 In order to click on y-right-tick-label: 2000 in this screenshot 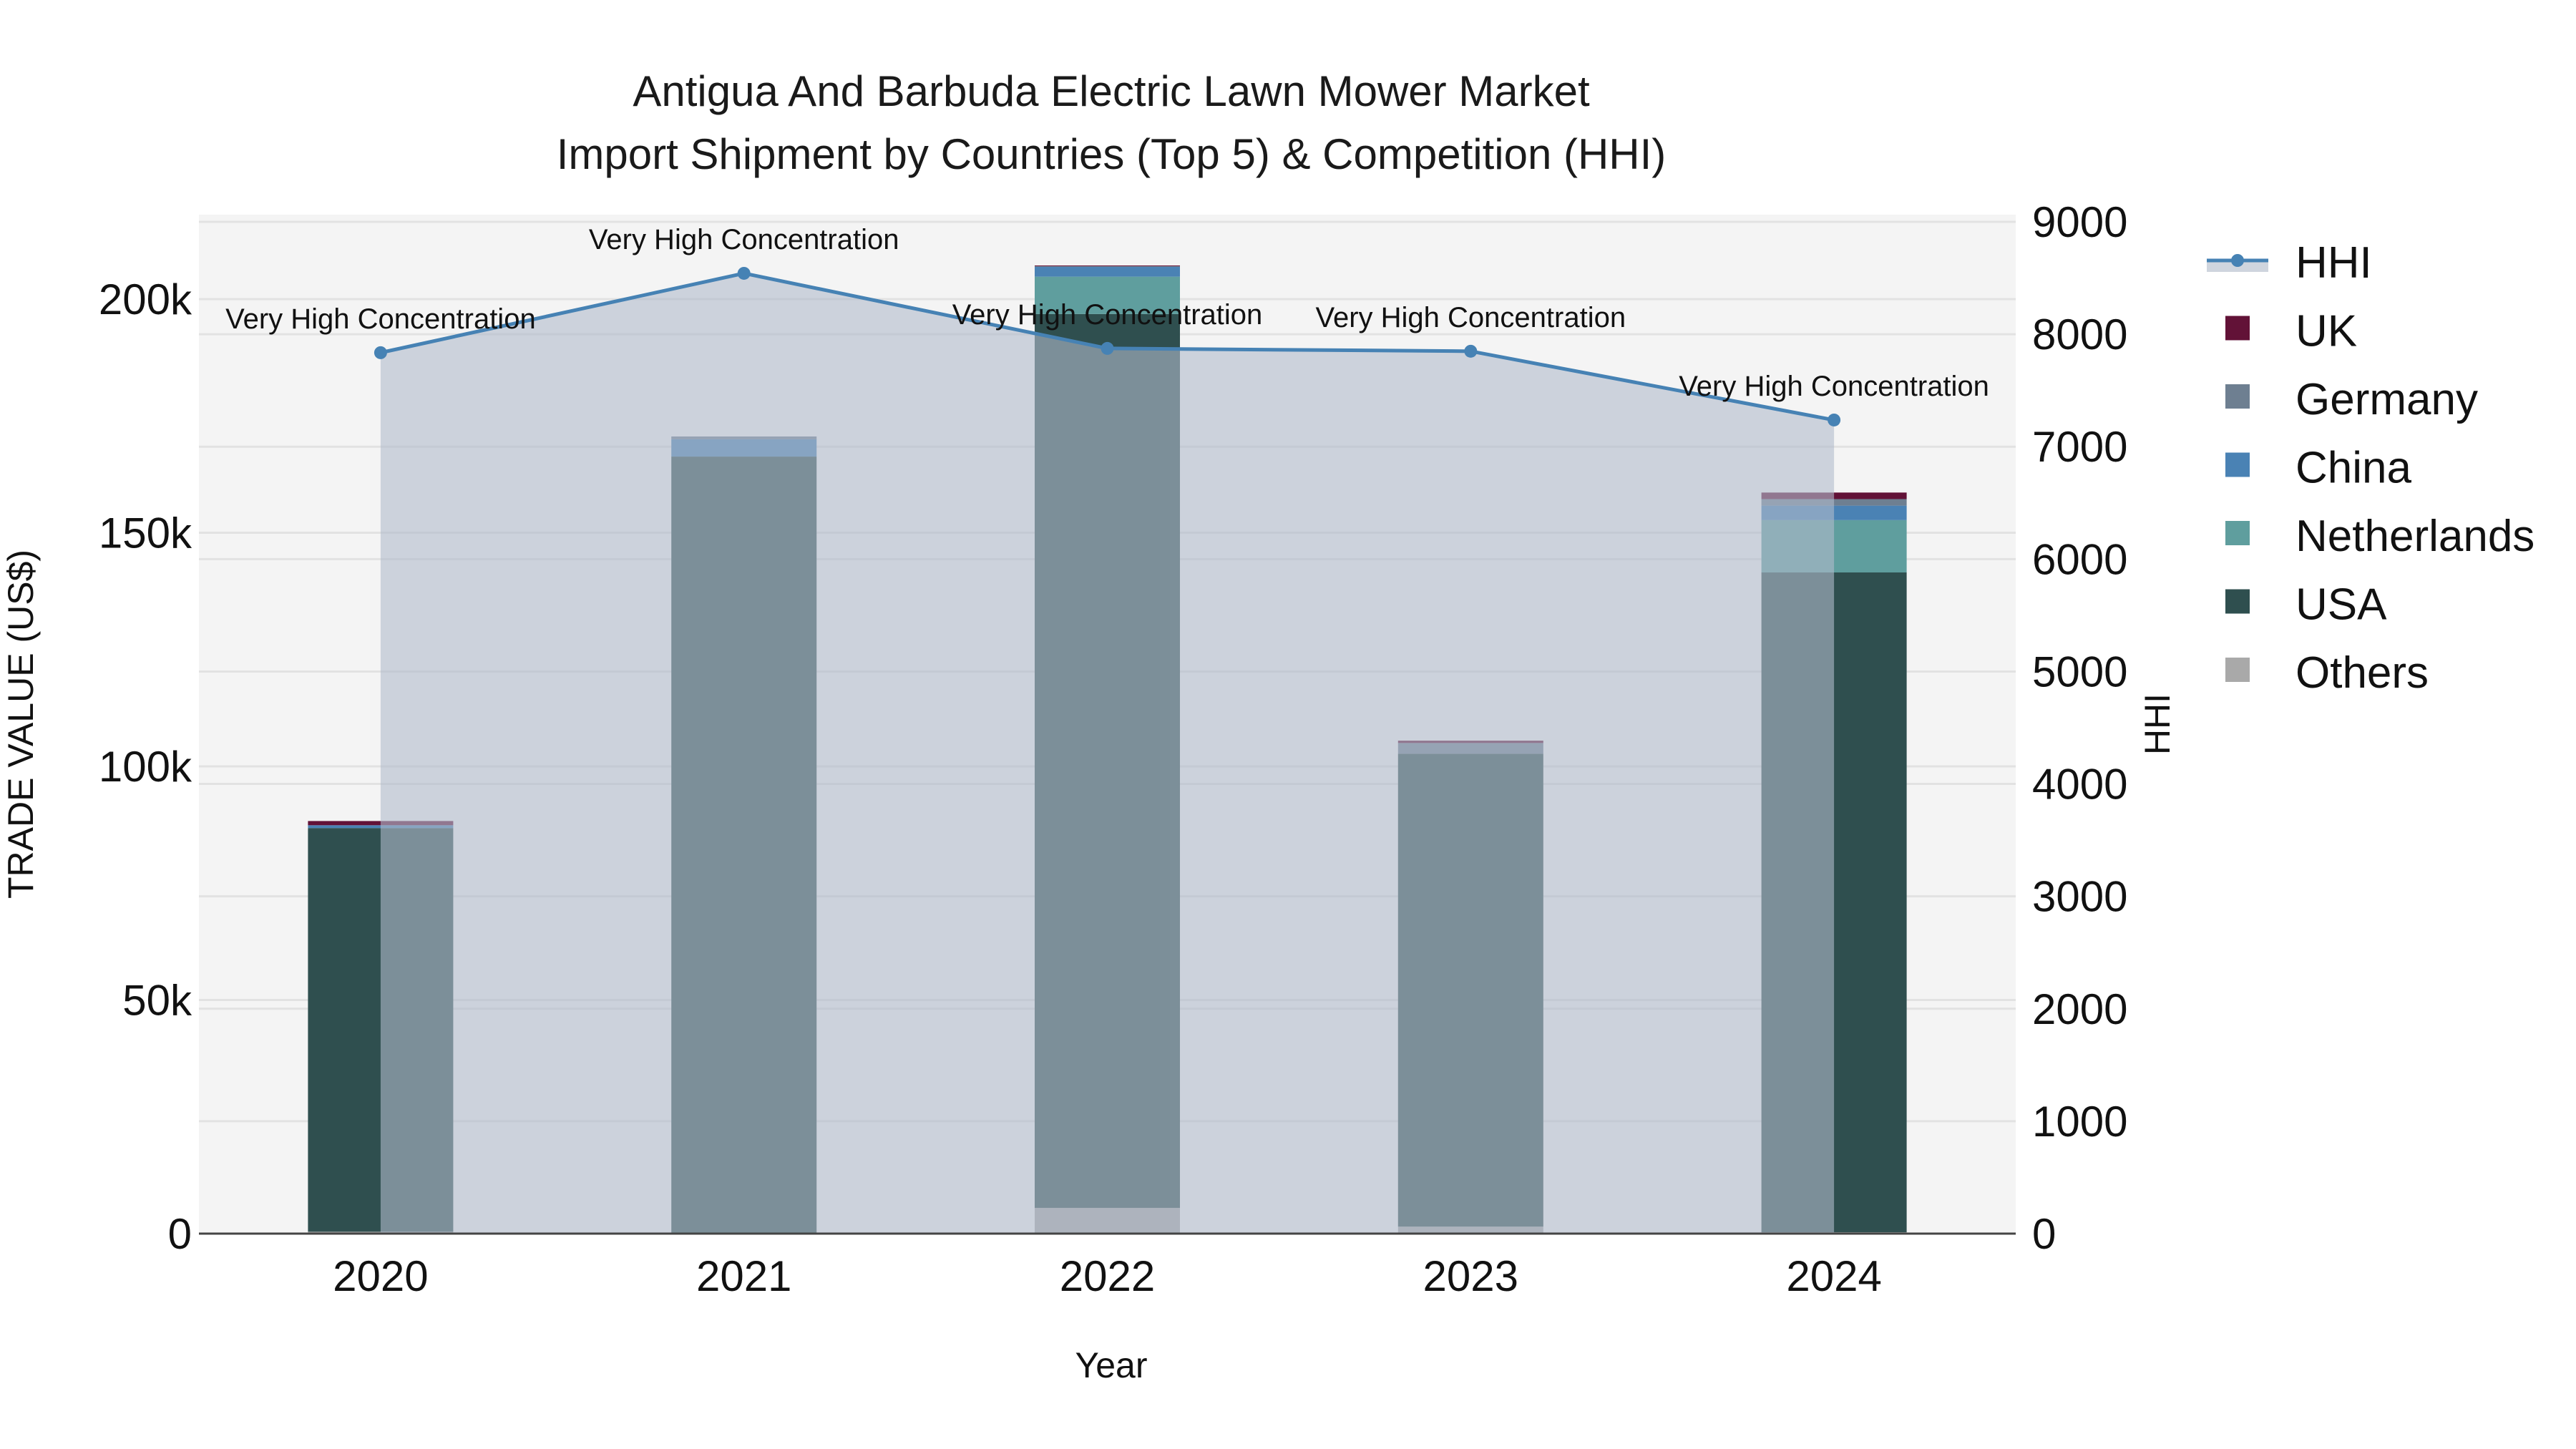, I will do `click(2079, 1009)`.